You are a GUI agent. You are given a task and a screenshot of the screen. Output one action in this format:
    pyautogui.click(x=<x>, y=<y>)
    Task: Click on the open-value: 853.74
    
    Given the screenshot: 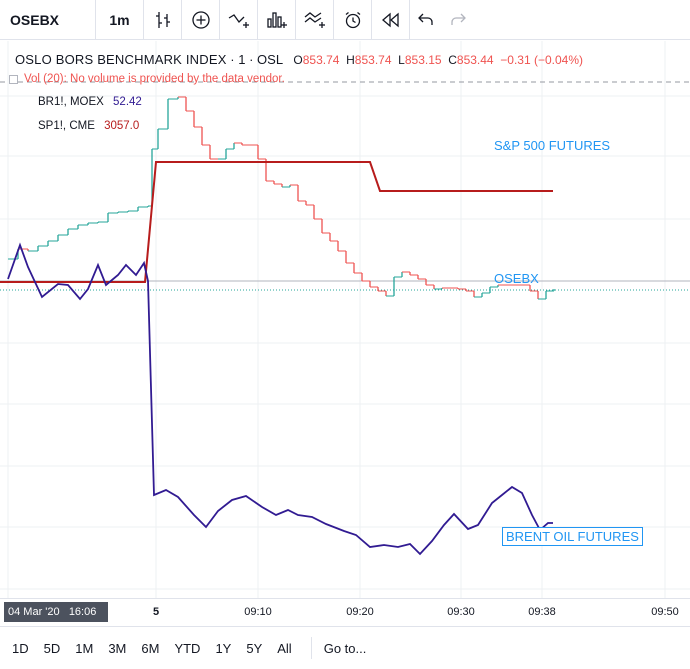 What is the action you would take?
    pyautogui.click(x=321, y=60)
    